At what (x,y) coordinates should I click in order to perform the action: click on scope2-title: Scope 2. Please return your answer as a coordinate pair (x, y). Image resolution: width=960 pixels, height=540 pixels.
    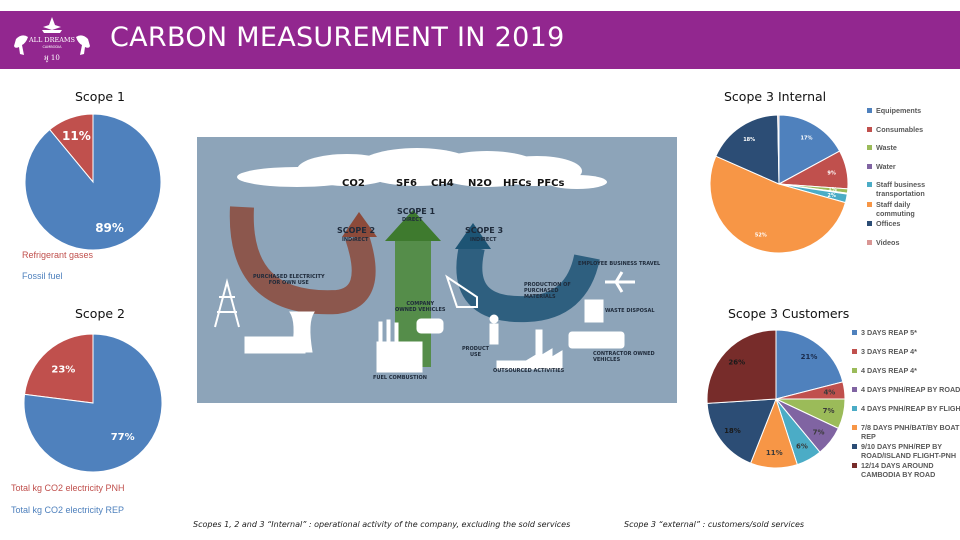
    Looking at the image, I should click on (100, 313).